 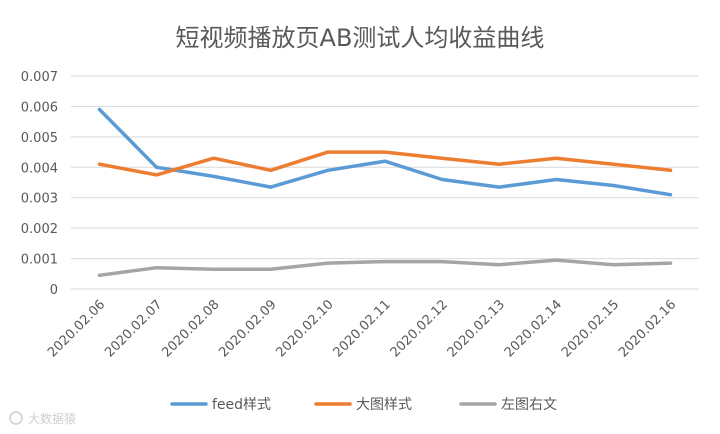 I want to click on legend-label: 大图样式, so click(x=384, y=405).